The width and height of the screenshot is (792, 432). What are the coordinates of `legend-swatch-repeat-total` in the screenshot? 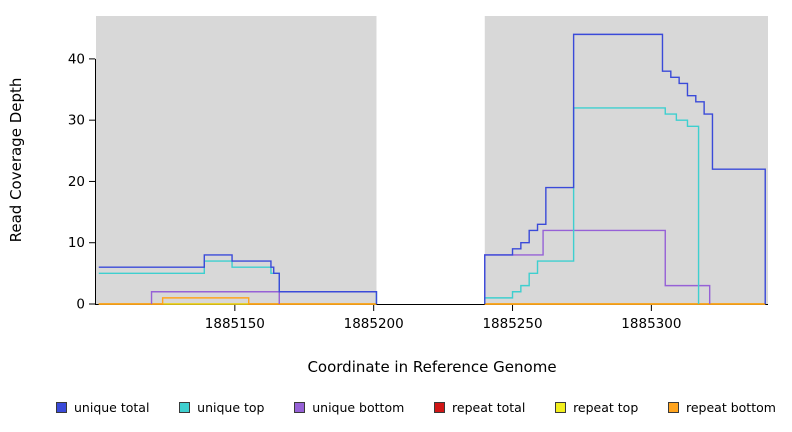 It's located at (440, 407).